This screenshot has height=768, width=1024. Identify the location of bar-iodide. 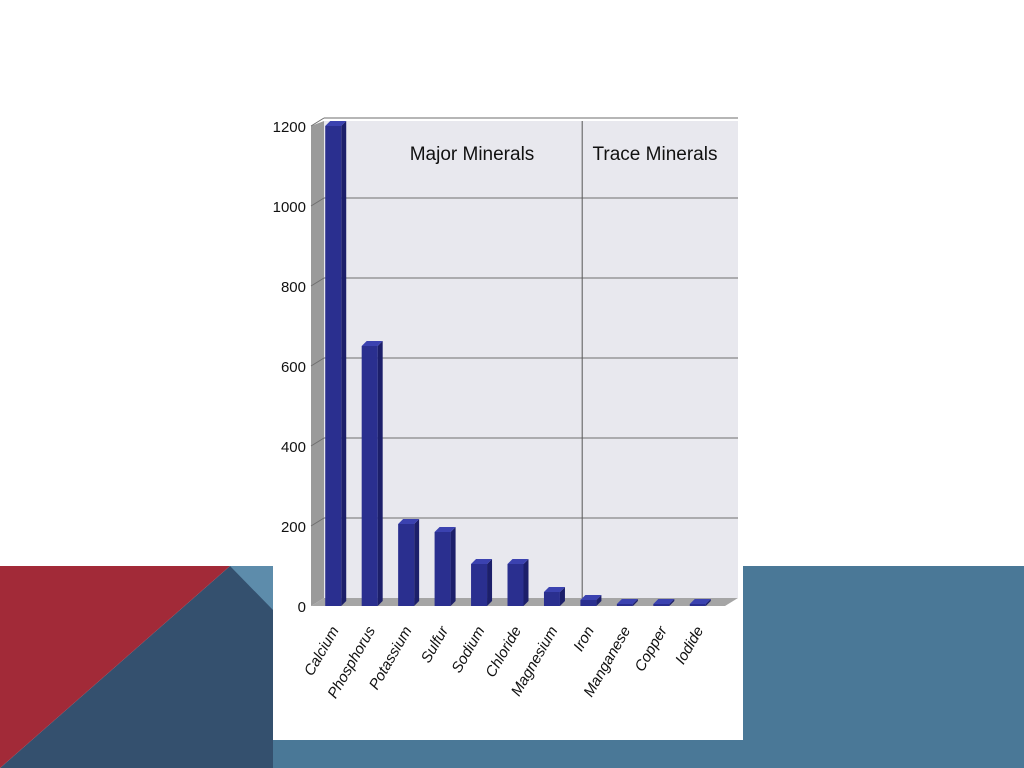
(700, 602).